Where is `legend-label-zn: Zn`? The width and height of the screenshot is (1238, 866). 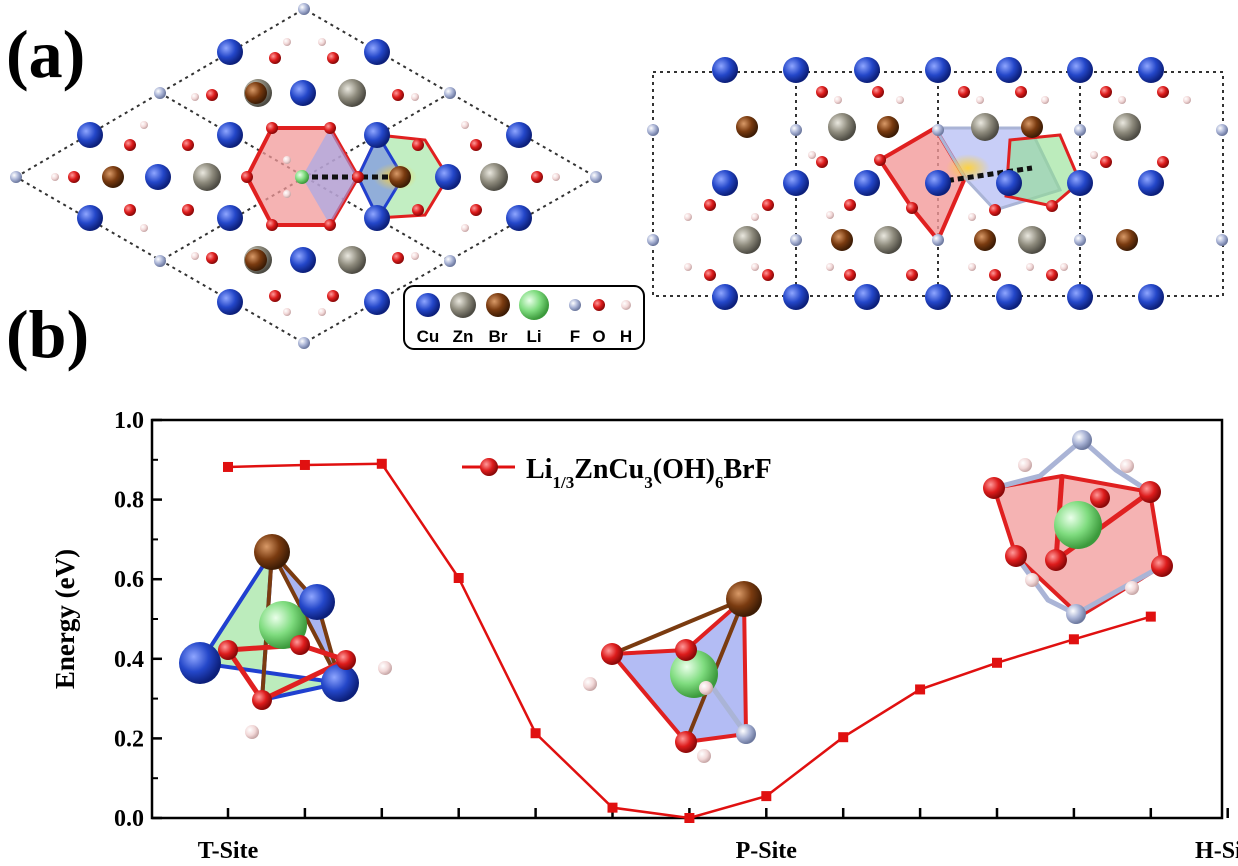 legend-label-zn: Zn is located at coordinates (463, 336).